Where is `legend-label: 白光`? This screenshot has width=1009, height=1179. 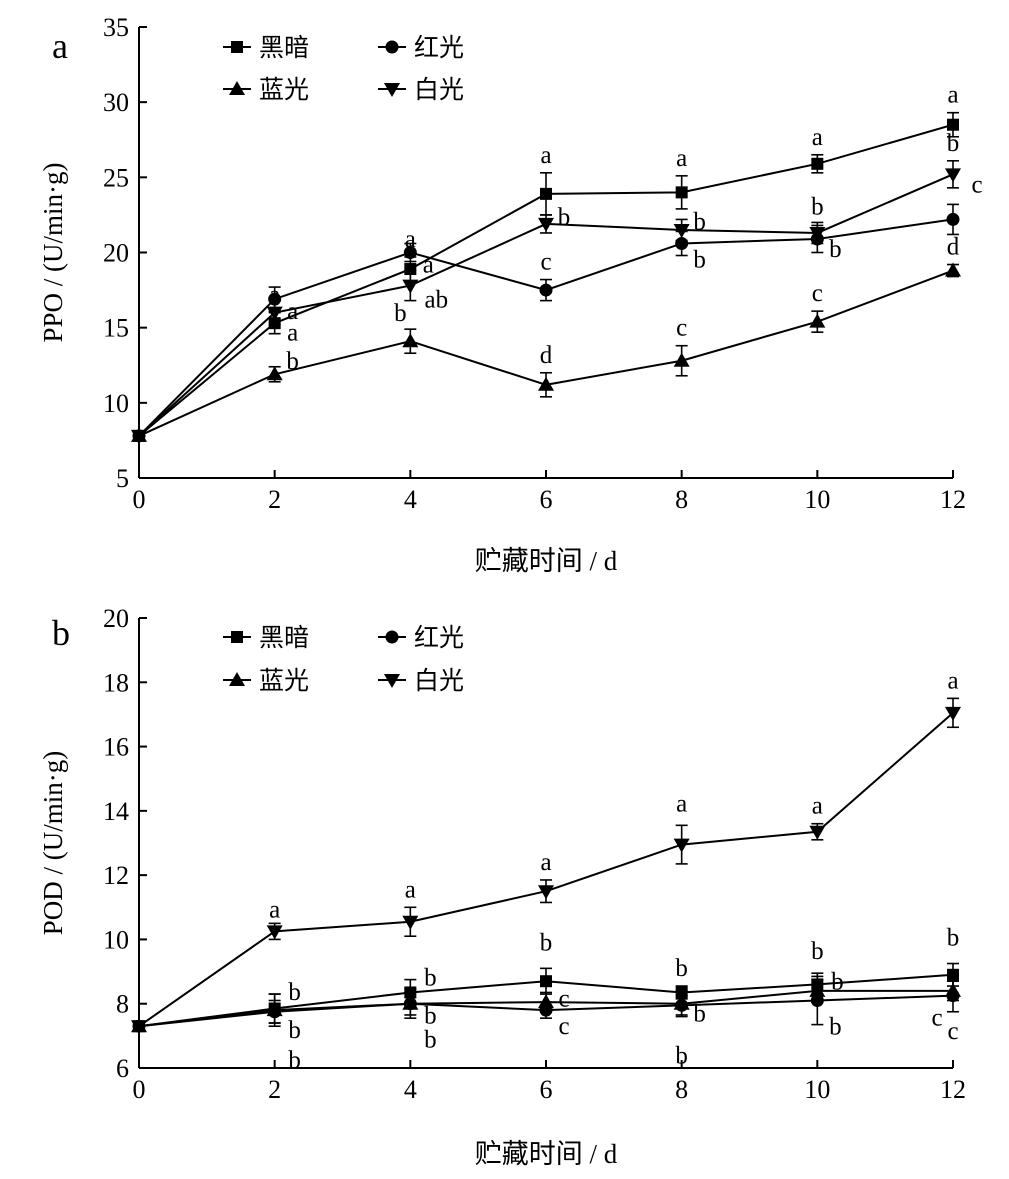 legend-label: 白光 is located at coordinates (439, 89).